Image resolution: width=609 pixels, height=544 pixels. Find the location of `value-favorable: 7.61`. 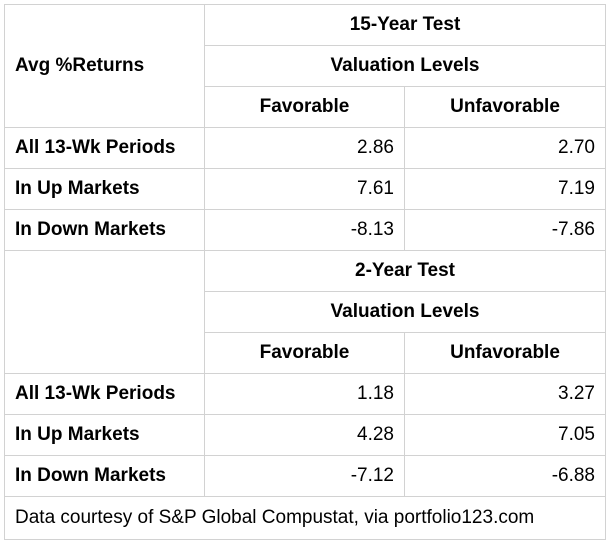

value-favorable: 7.61 is located at coordinates (304, 189).